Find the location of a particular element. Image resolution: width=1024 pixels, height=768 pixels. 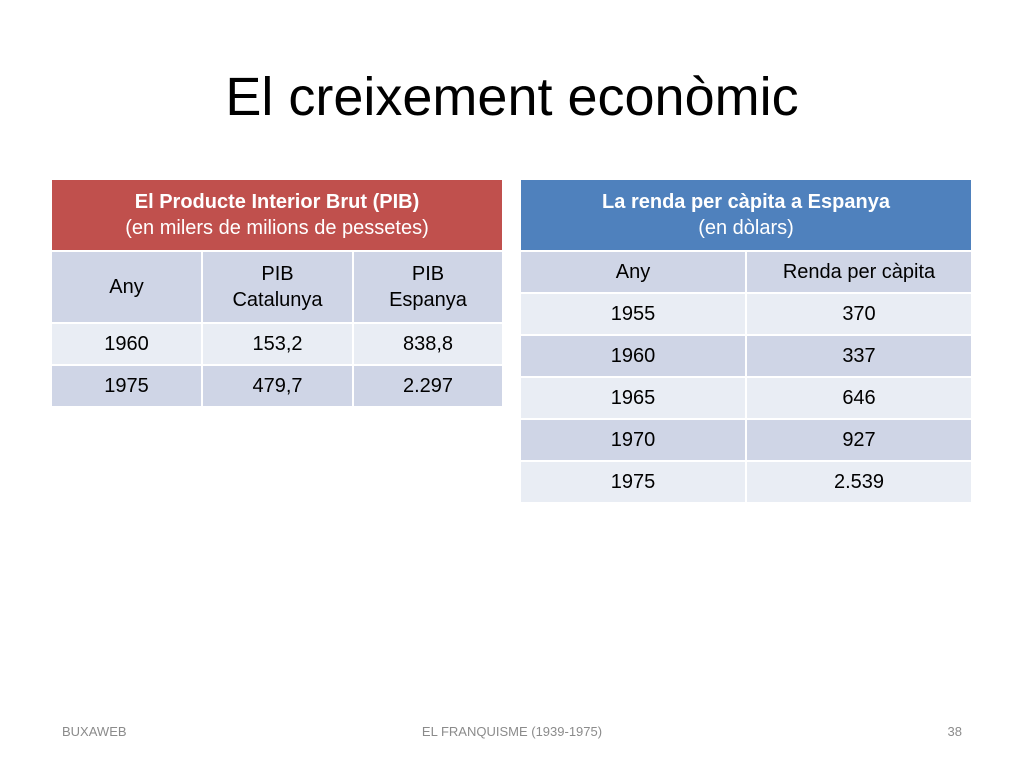

table-cell: 479,7 is located at coordinates (277, 386).